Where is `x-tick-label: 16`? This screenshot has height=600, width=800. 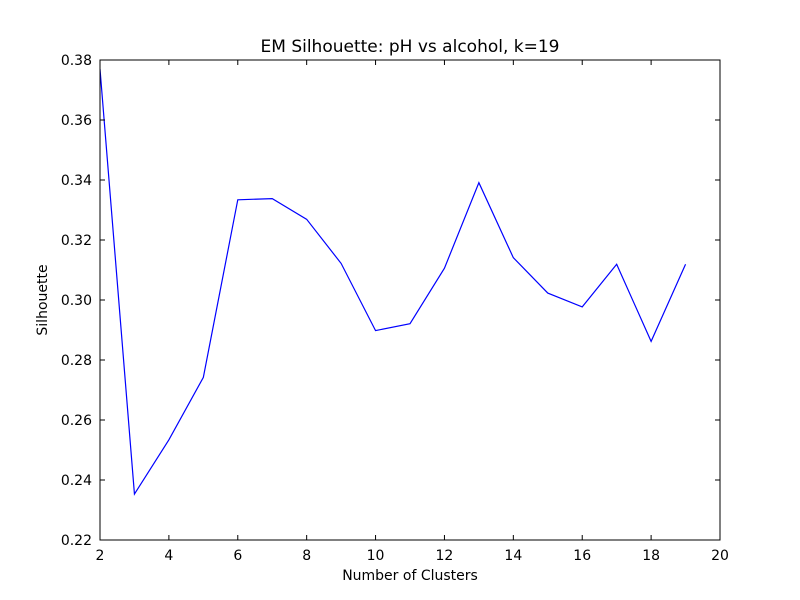
x-tick-label: 16 is located at coordinates (582, 556).